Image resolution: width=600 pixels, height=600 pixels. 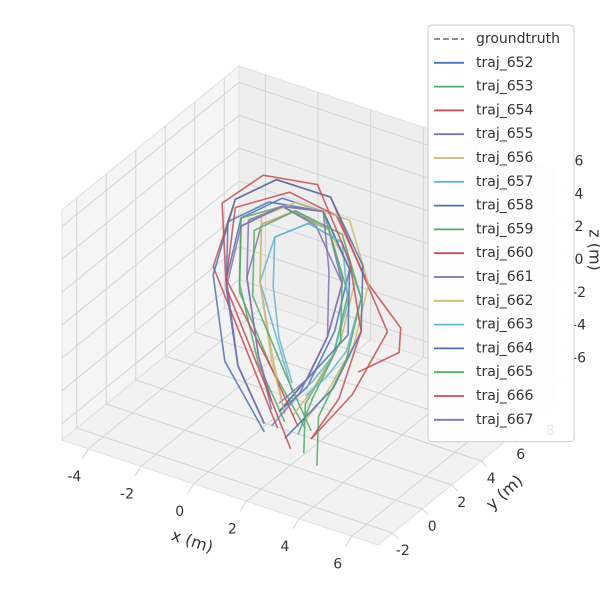 I want to click on legend-label: traj_664, so click(x=505, y=348).